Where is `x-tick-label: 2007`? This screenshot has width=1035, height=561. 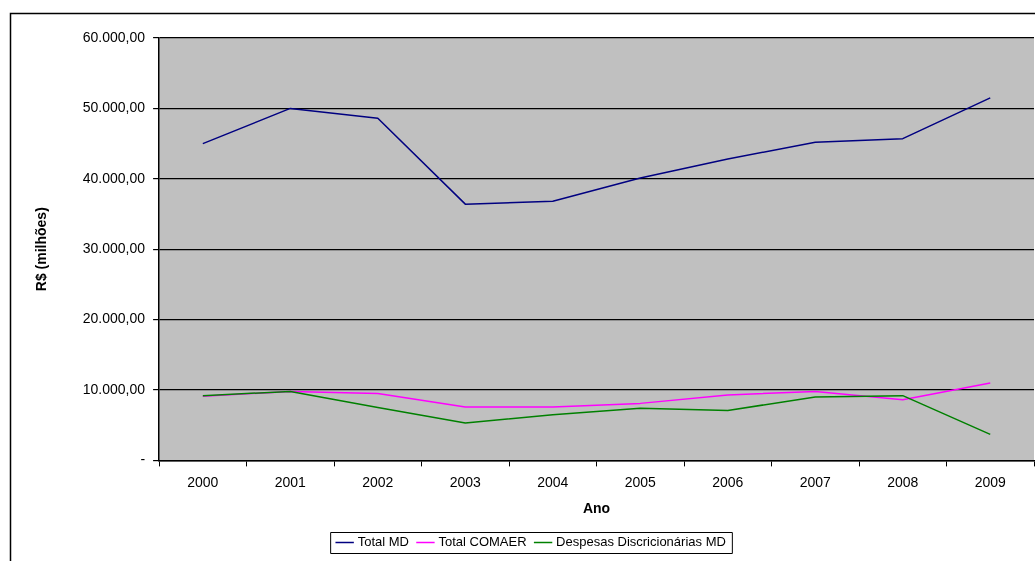
x-tick-label: 2007 is located at coordinates (815, 481).